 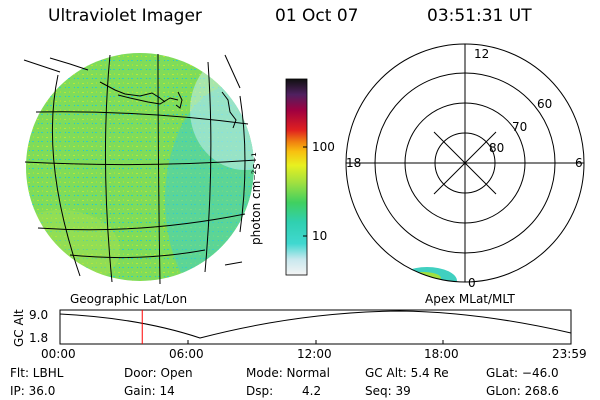 I want to click on altitude-plot-frame, so click(x=315, y=327).